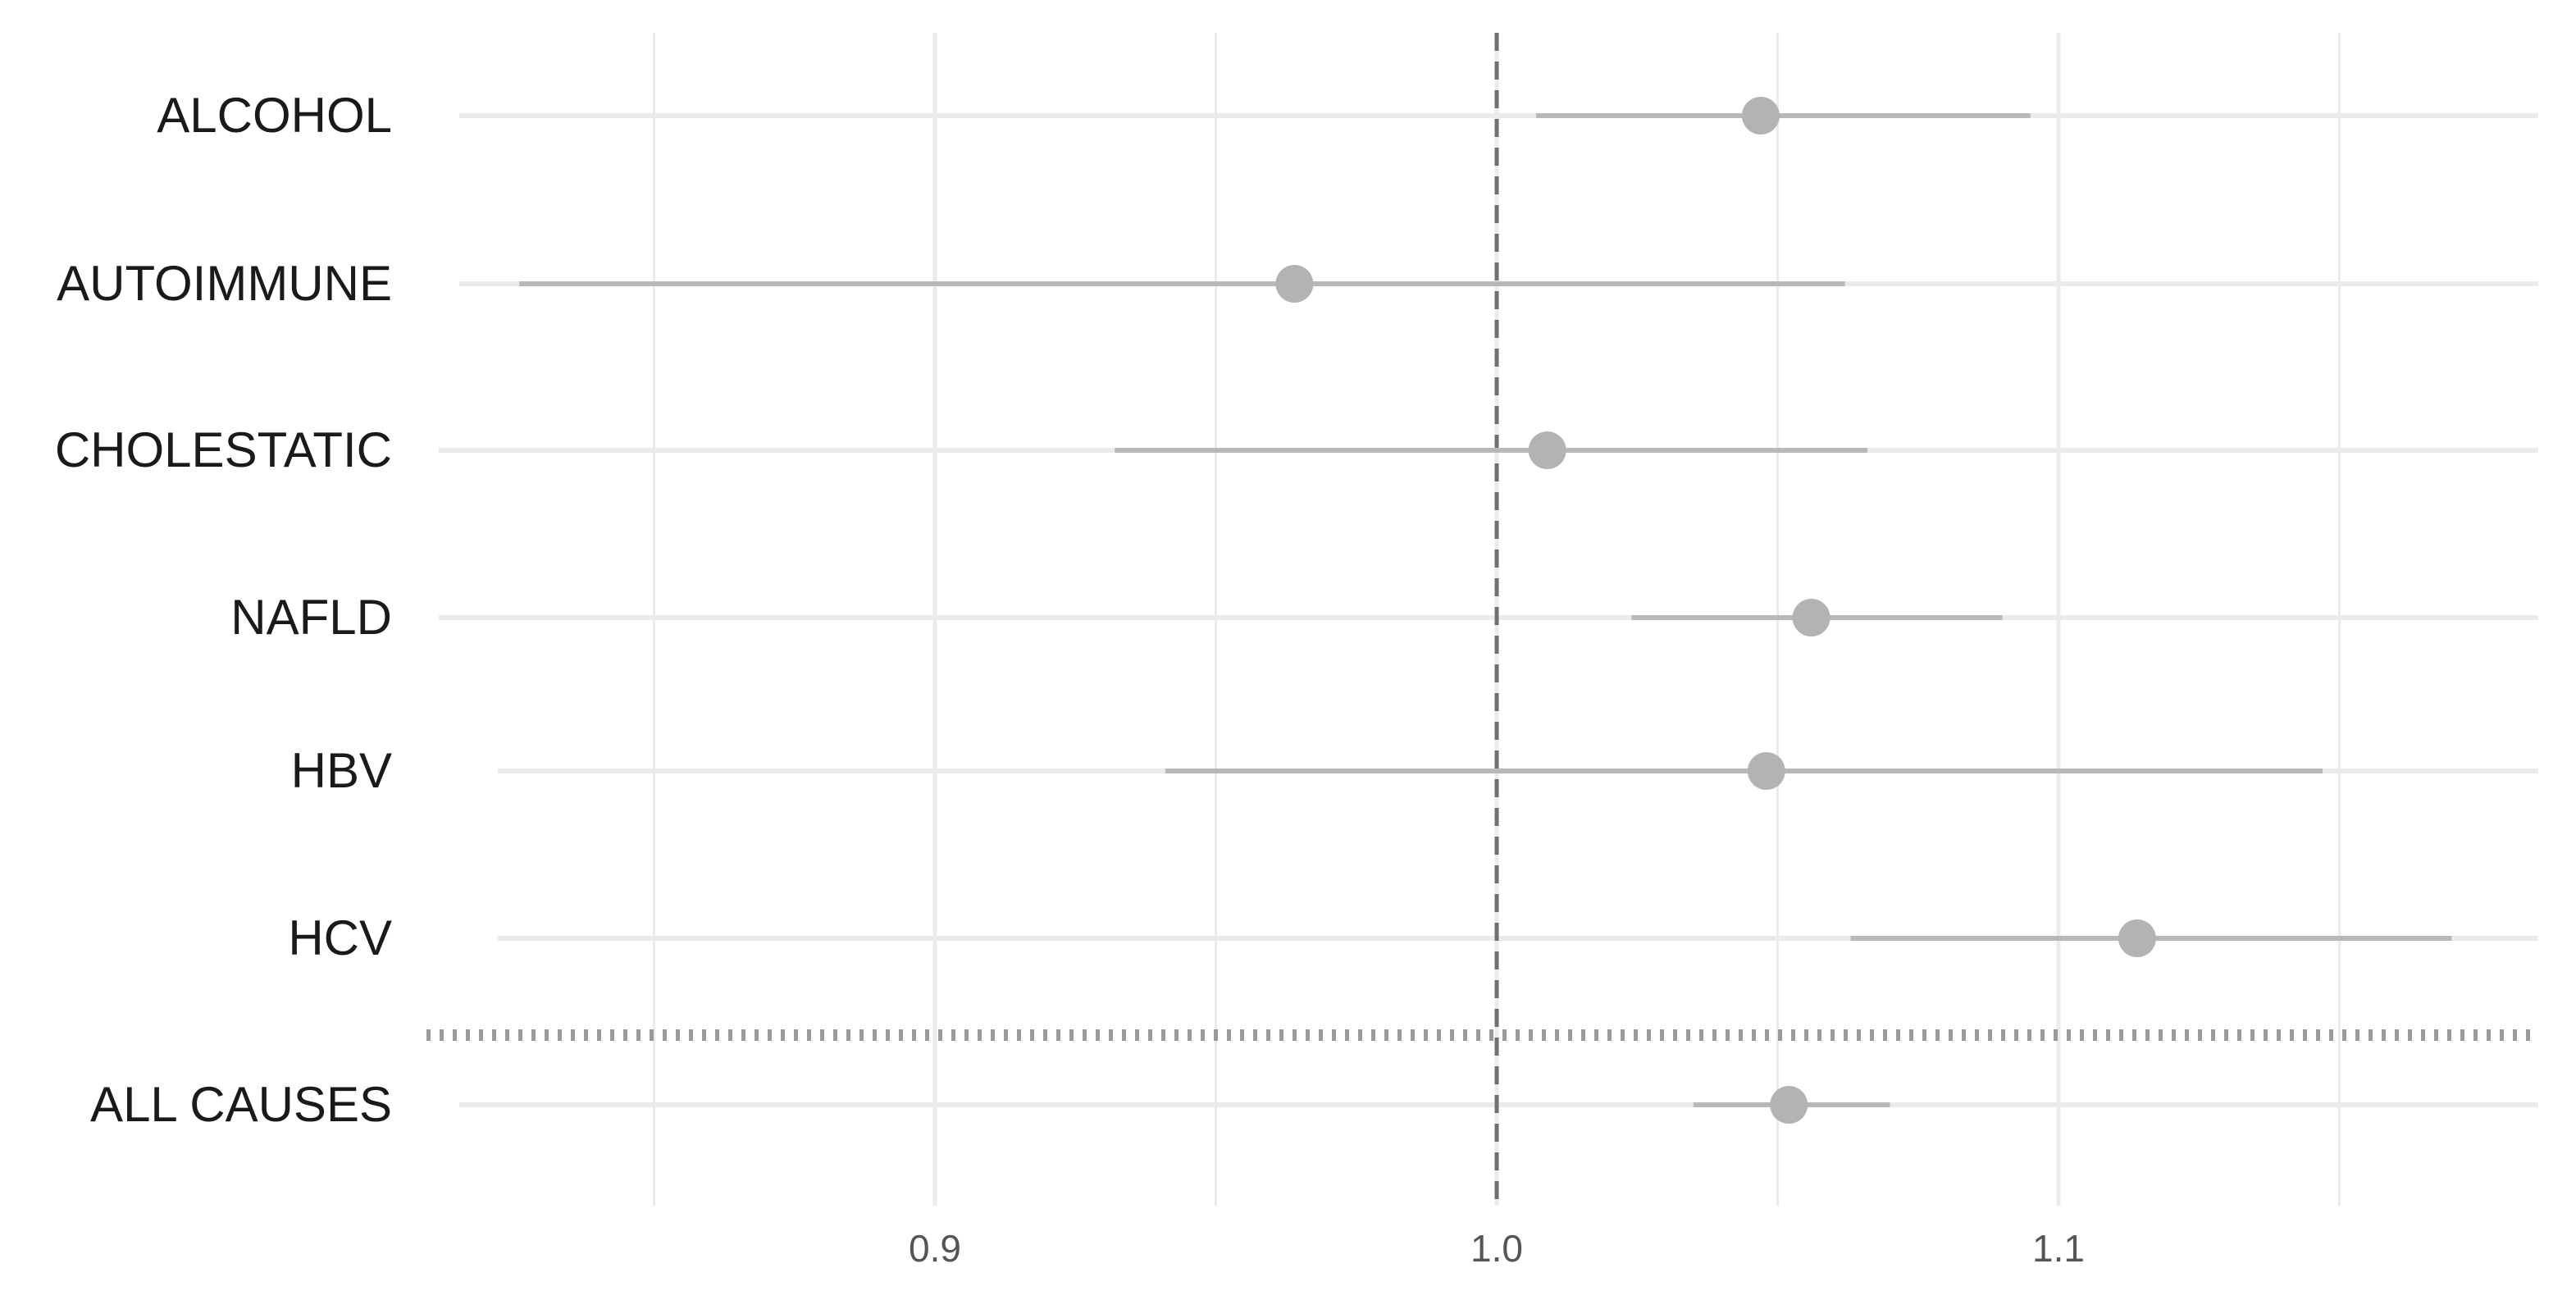 Image resolution: width=2576 pixels, height=1291 pixels. I want to click on label-nafld: NAFLD, so click(311, 617).